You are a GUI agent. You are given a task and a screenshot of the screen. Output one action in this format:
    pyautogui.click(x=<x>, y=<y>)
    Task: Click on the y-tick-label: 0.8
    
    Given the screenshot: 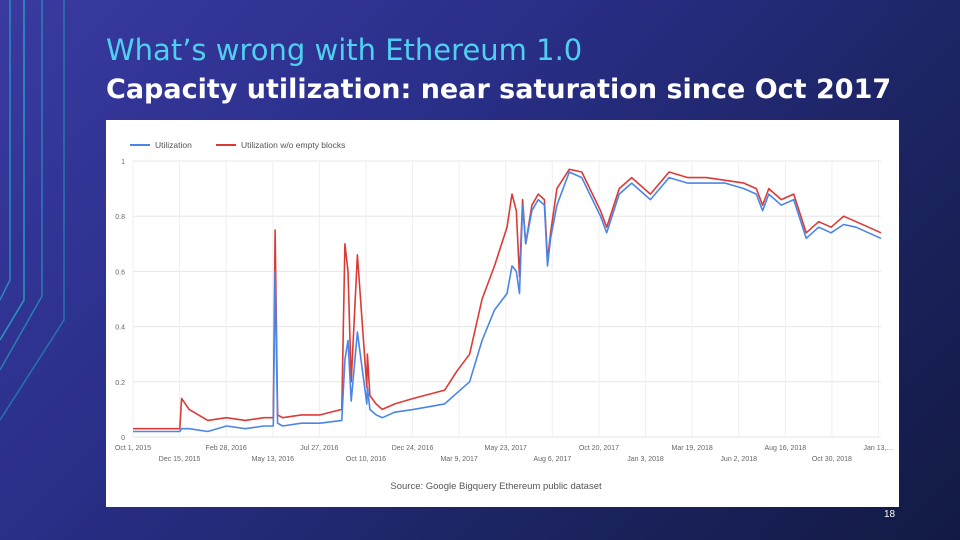 What is the action you would take?
    pyautogui.click(x=120, y=217)
    